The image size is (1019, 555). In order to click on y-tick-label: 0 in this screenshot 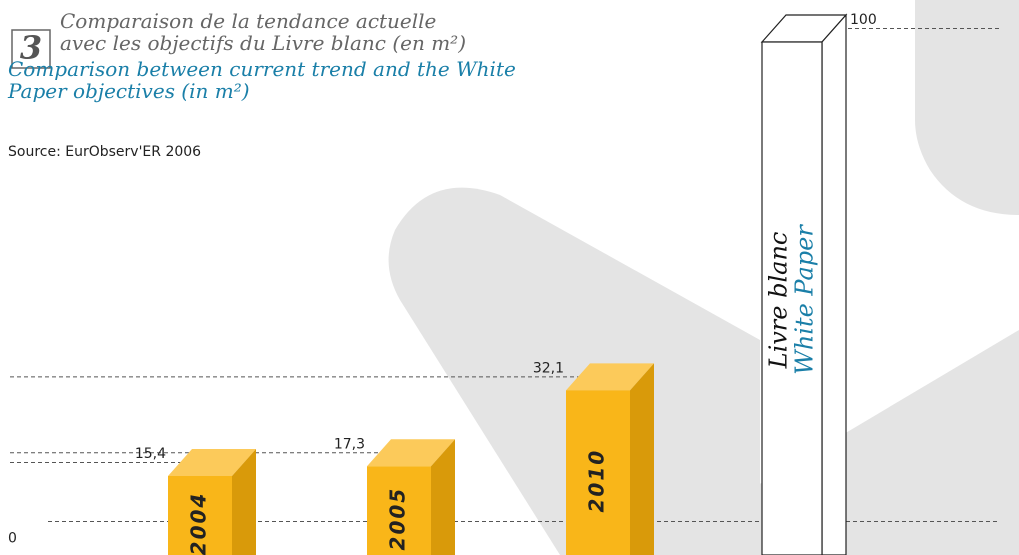, I will do `click(12, 539)`.